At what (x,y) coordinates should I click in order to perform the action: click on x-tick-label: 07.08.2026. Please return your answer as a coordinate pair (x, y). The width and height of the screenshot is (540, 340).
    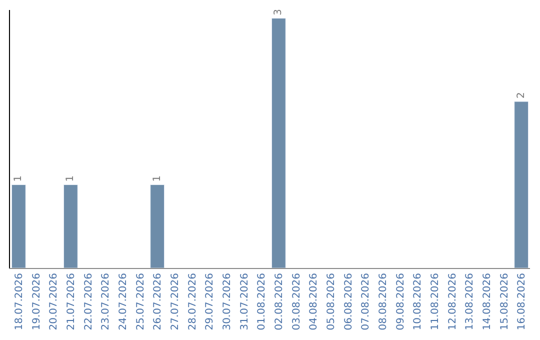
    Looking at the image, I should click on (366, 301).